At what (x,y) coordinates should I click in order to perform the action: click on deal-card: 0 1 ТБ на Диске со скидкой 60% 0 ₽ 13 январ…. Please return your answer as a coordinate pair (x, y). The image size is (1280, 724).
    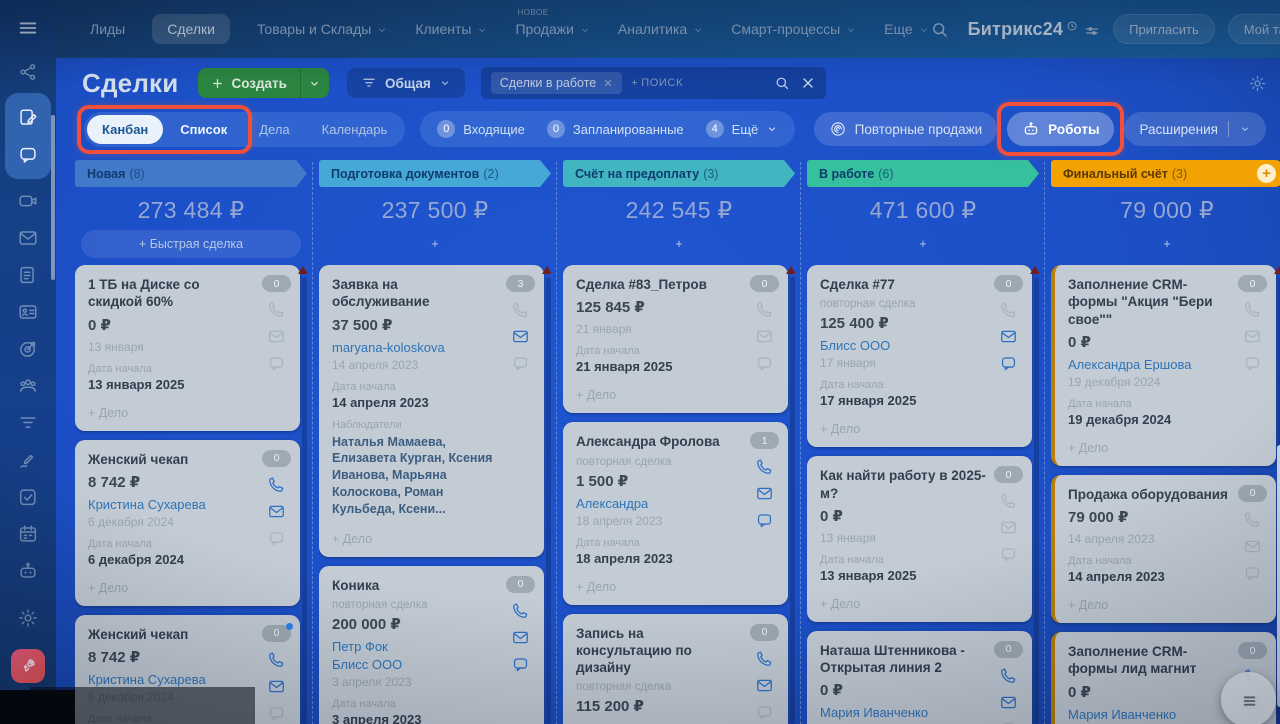
    Looking at the image, I should click on (187, 348).